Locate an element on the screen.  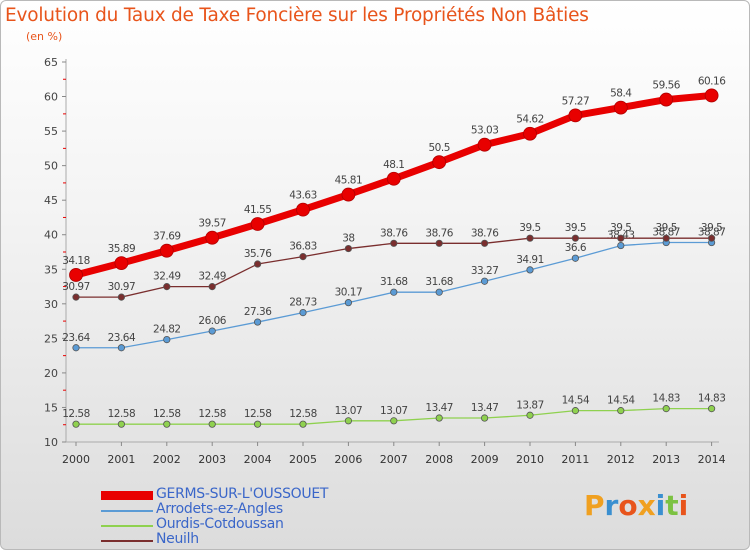
x-tick-label: 2011 is located at coordinates (575, 459).